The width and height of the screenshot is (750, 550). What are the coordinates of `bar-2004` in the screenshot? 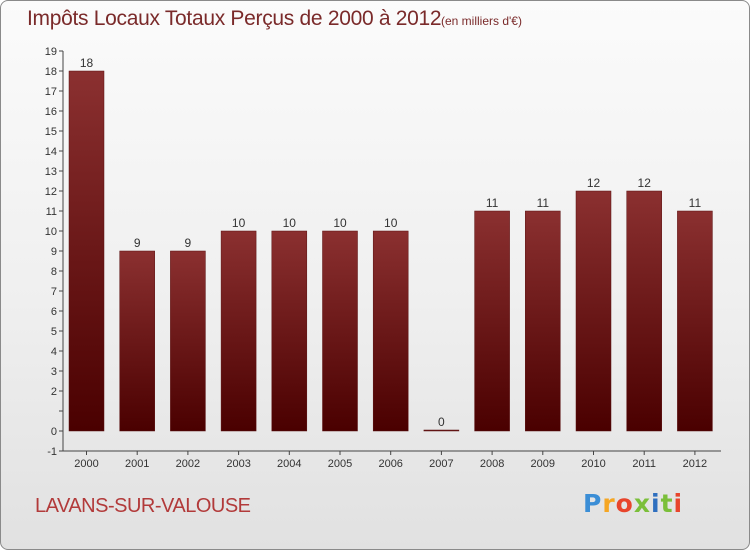 It's located at (289, 331).